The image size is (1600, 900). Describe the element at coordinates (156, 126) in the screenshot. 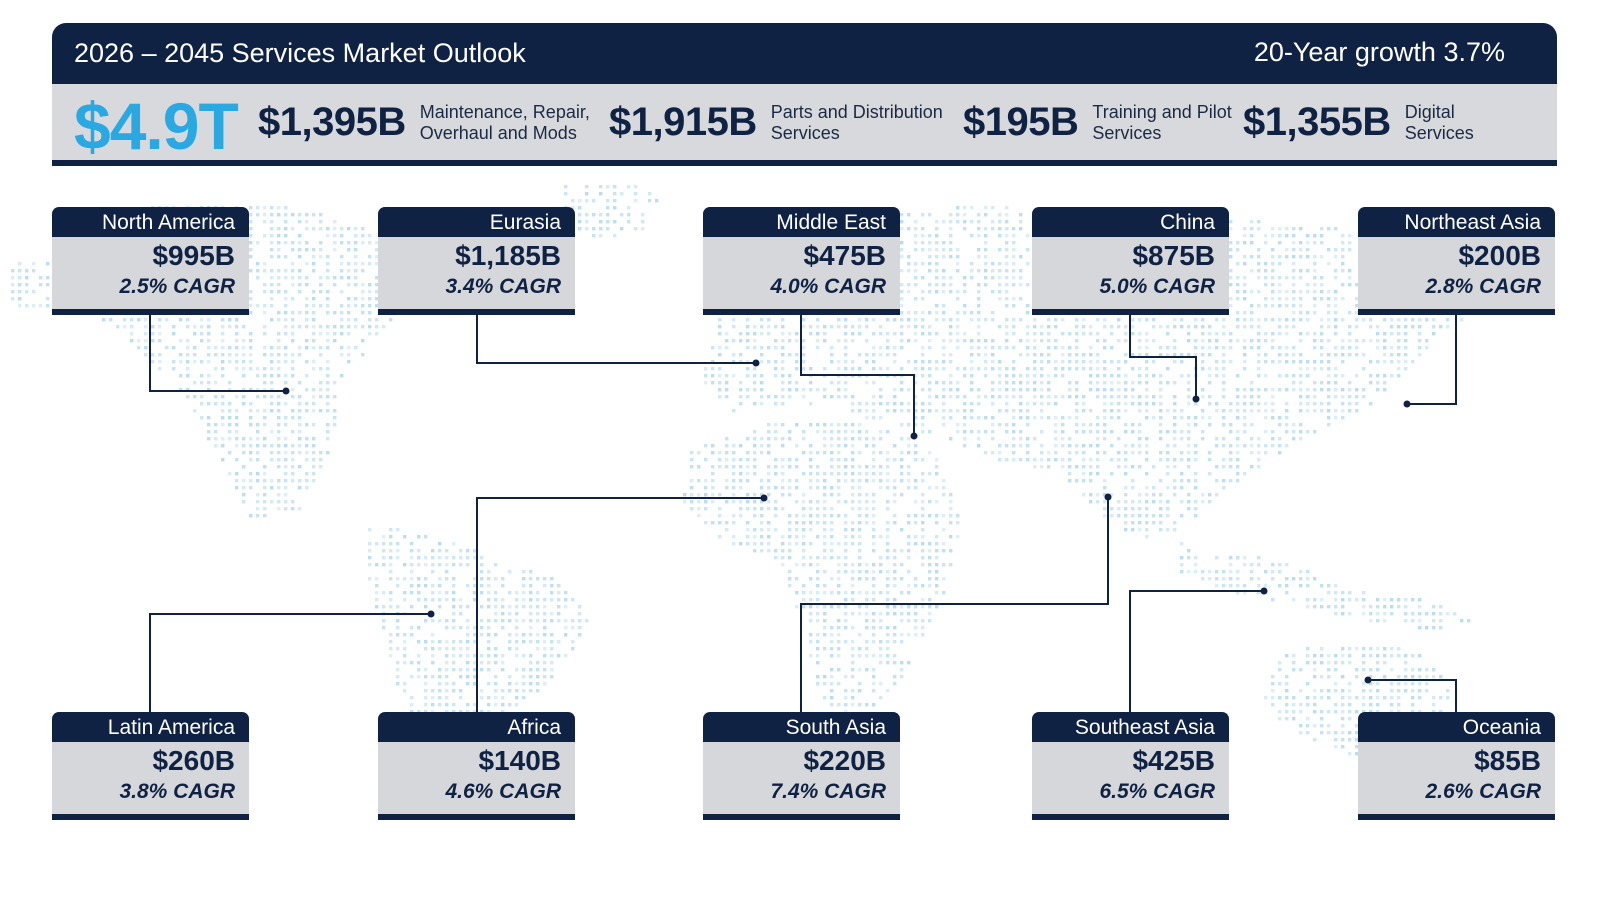

I see `market-total: $4.9T` at that location.